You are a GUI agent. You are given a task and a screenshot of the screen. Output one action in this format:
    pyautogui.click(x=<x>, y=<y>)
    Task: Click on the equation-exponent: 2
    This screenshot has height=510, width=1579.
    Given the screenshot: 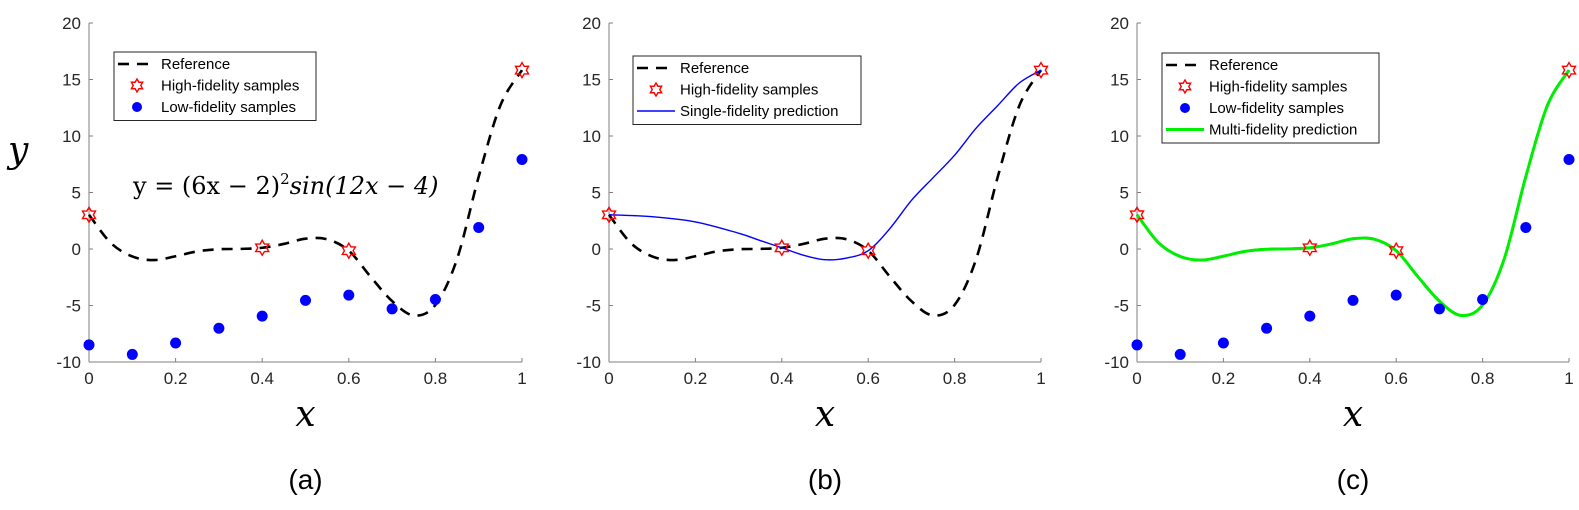 What is the action you would take?
    pyautogui.click(x=285, y=179)
    